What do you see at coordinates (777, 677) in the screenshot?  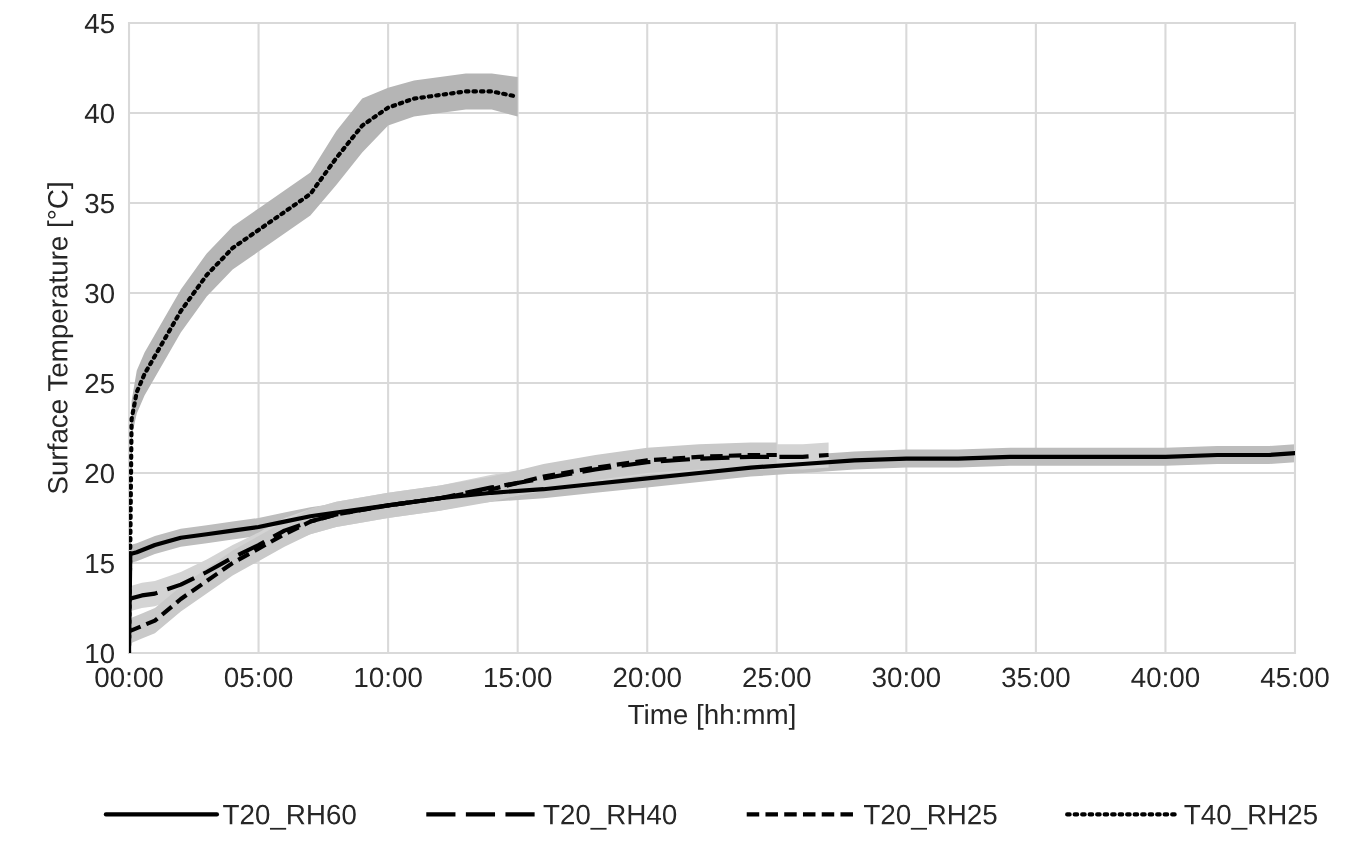 I see `x-tick-label: 25:00` at bounding box center [777, 677].